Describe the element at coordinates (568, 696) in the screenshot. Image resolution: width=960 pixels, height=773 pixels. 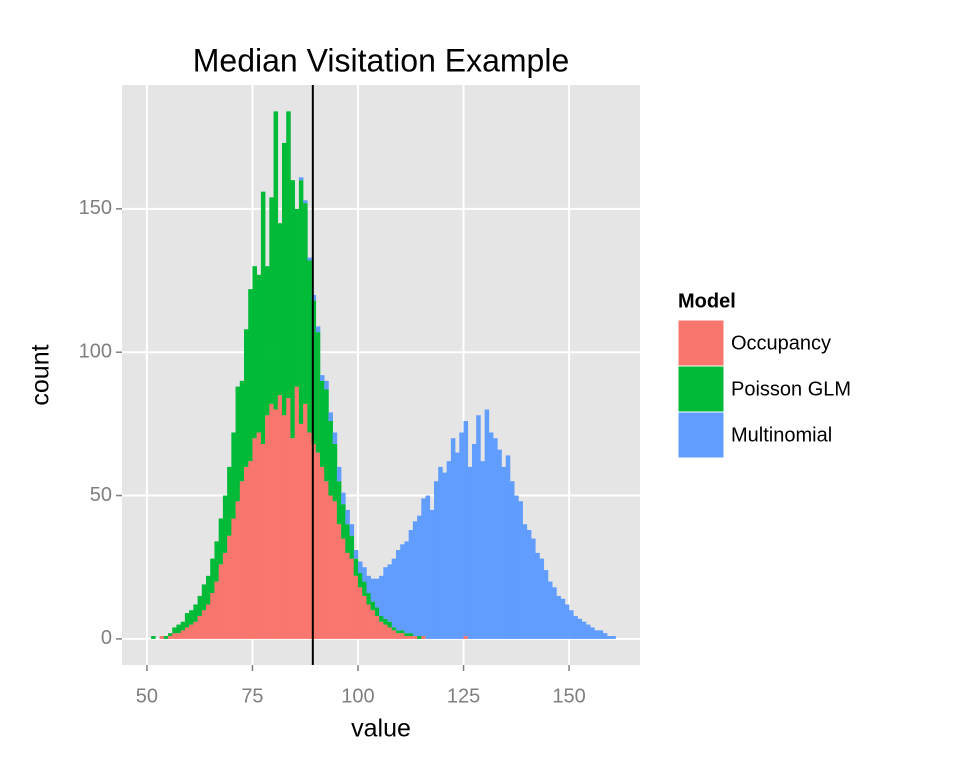
I see `x-tick-label: 150` at that location.